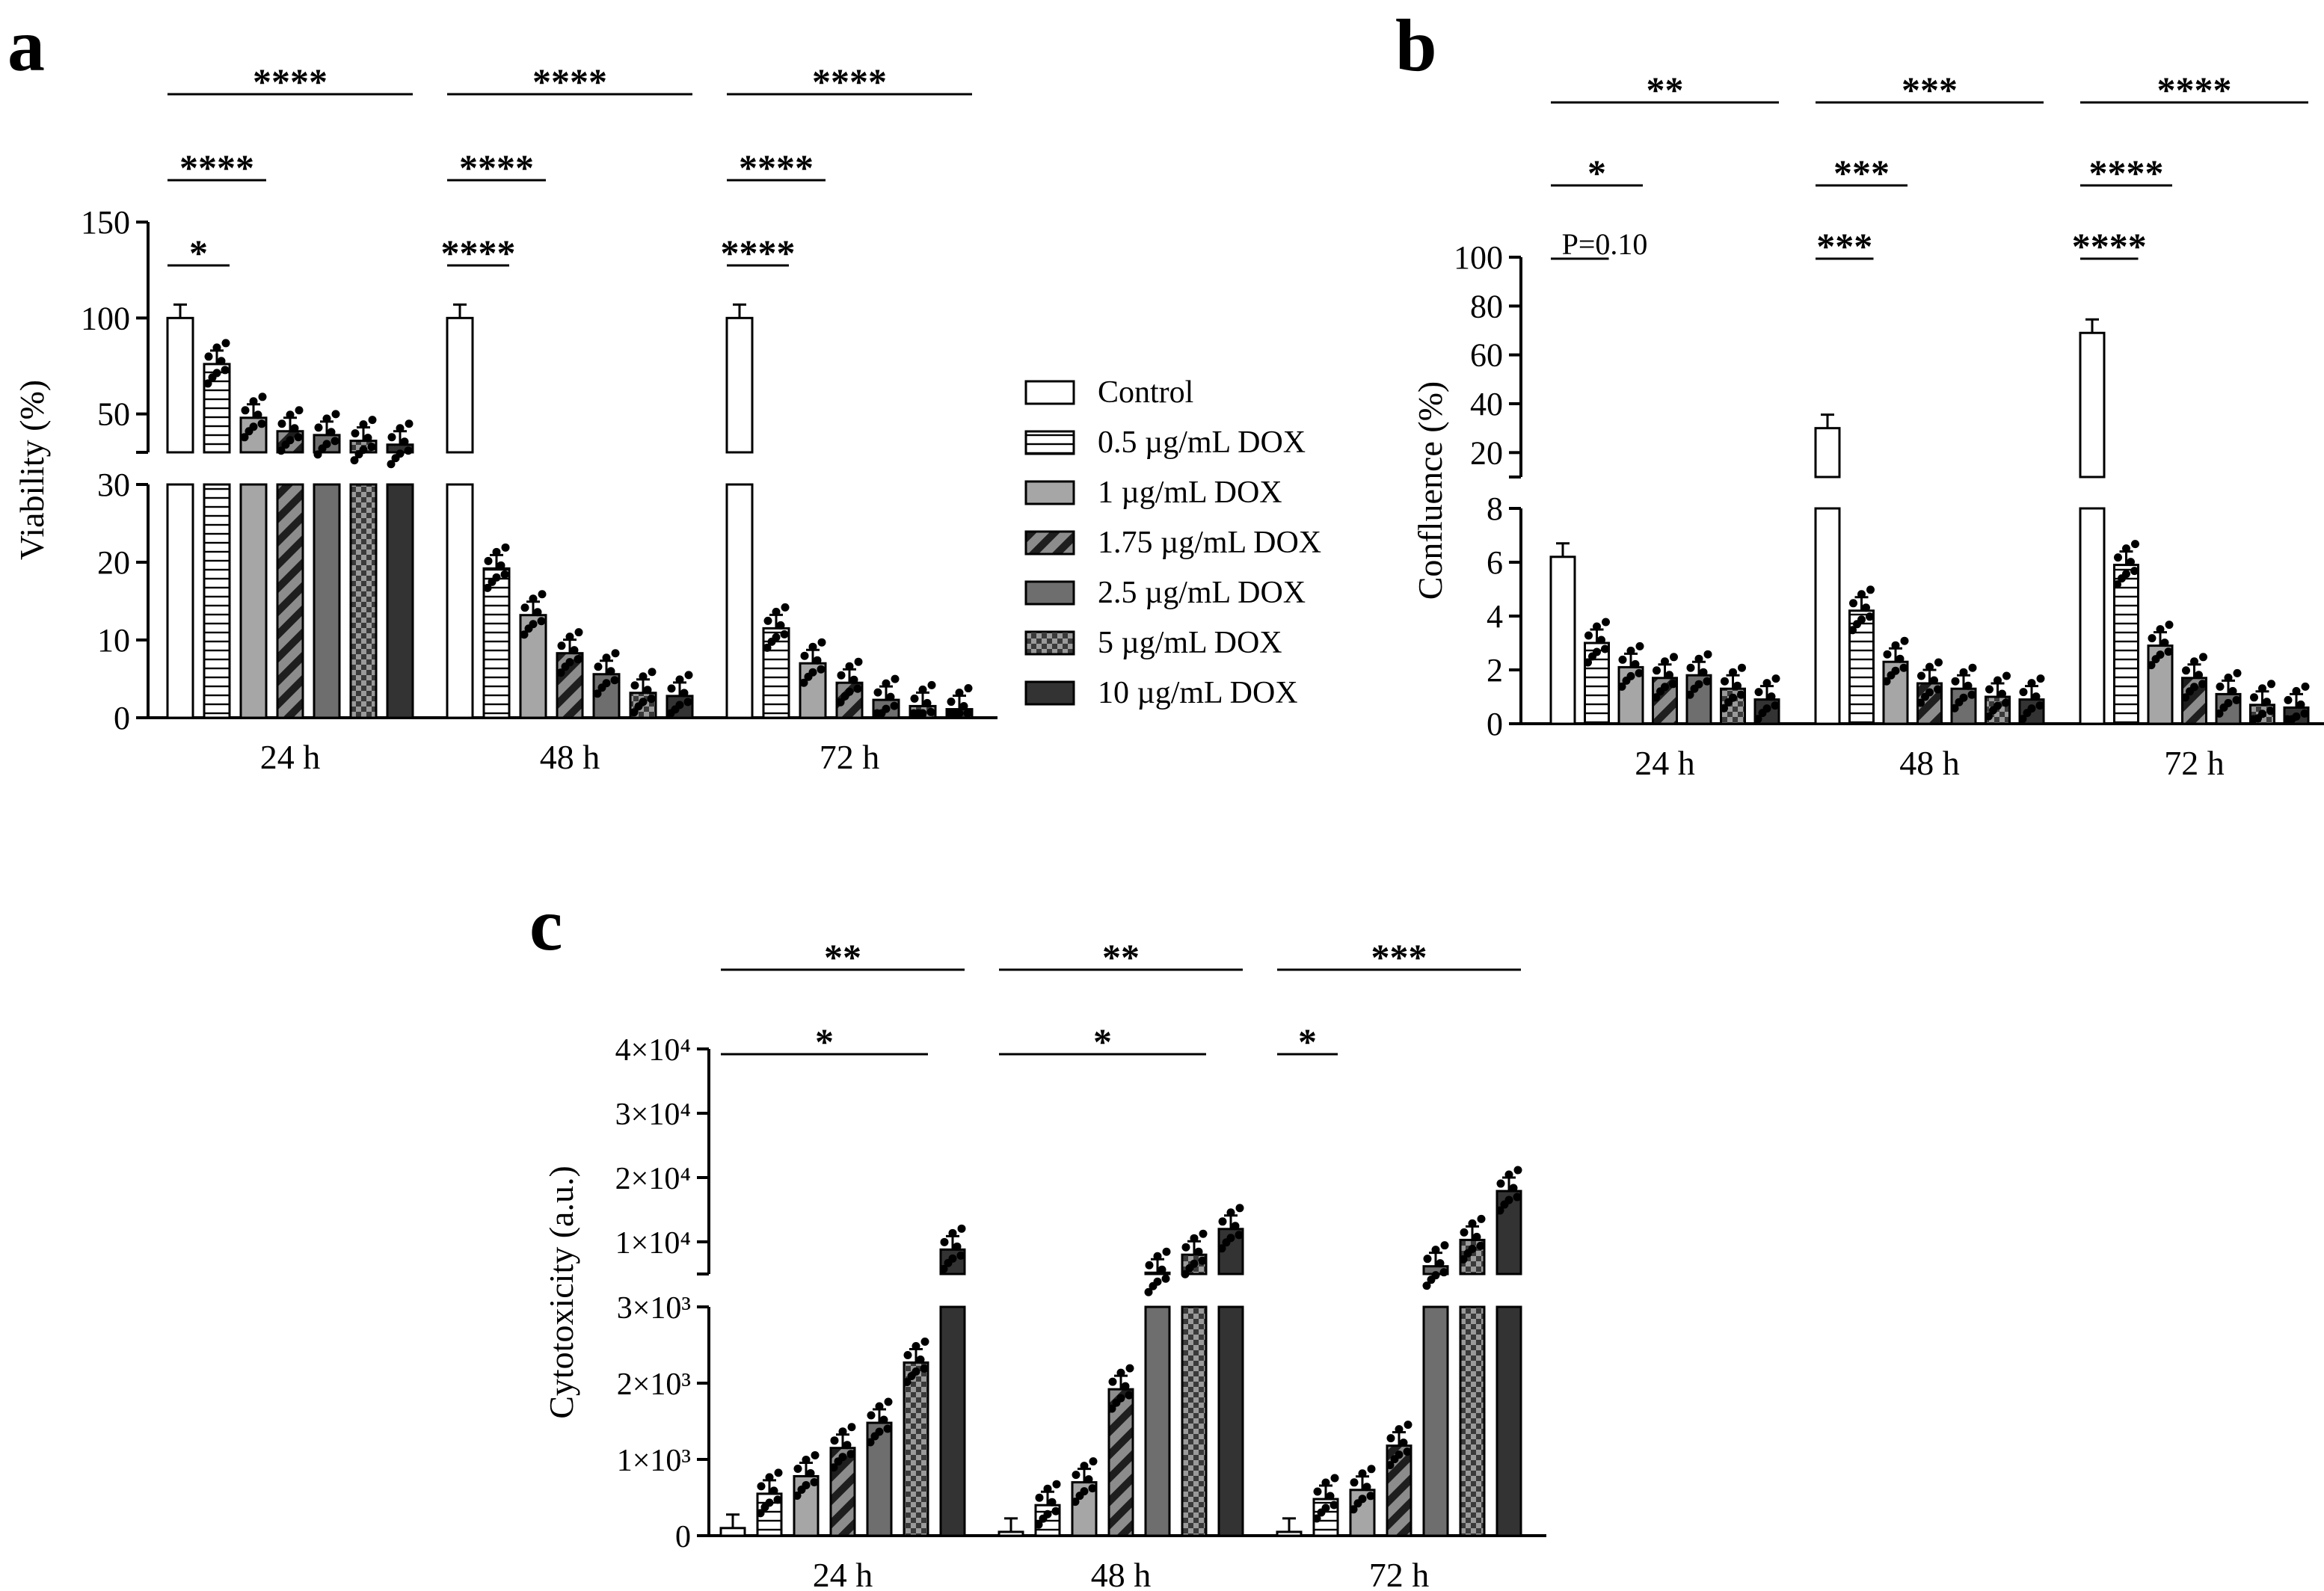 Image resolution: width=2324 pixels, height=1591 pixels. Describe the element at coordinates (683, 1537) in the screenshot. I see `lower-tick-label-0: 0` at that location.